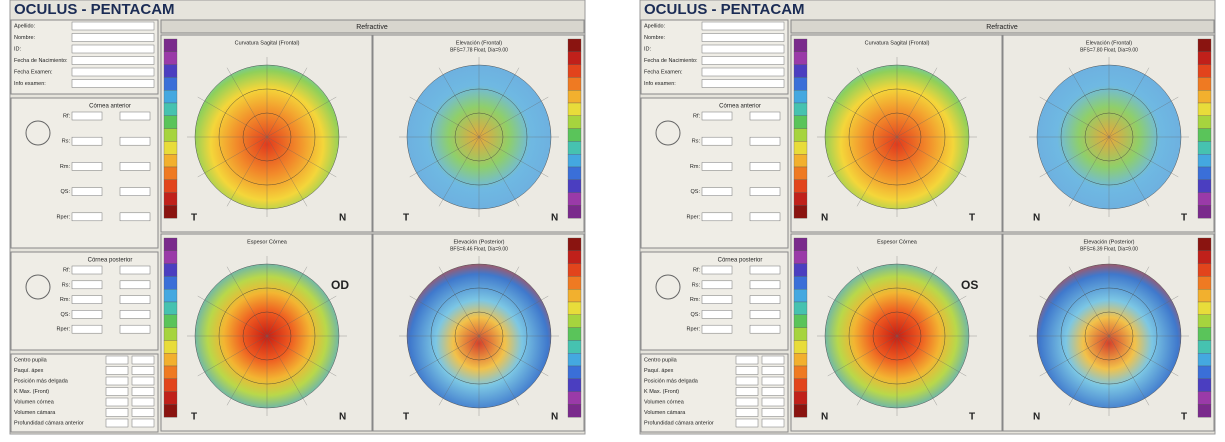 The image size is (1225, 442). What do you see at coordinates (67, 116) in the screenshot?
I see `field-label: Rf:` at bounding box center [67, 116].